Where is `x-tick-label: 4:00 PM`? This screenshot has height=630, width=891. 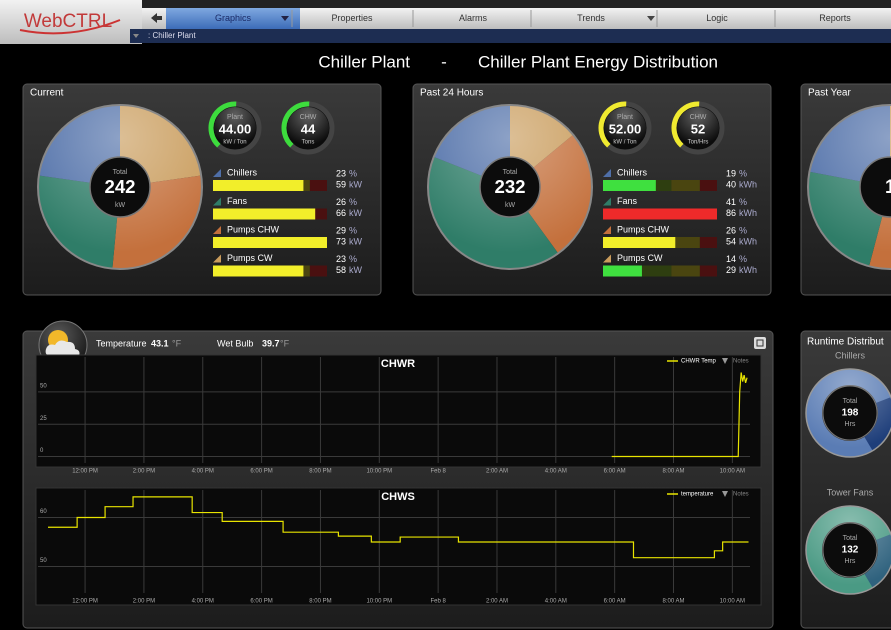 x-tick-label: 4:00 PM is located at coordinates (203, 472).